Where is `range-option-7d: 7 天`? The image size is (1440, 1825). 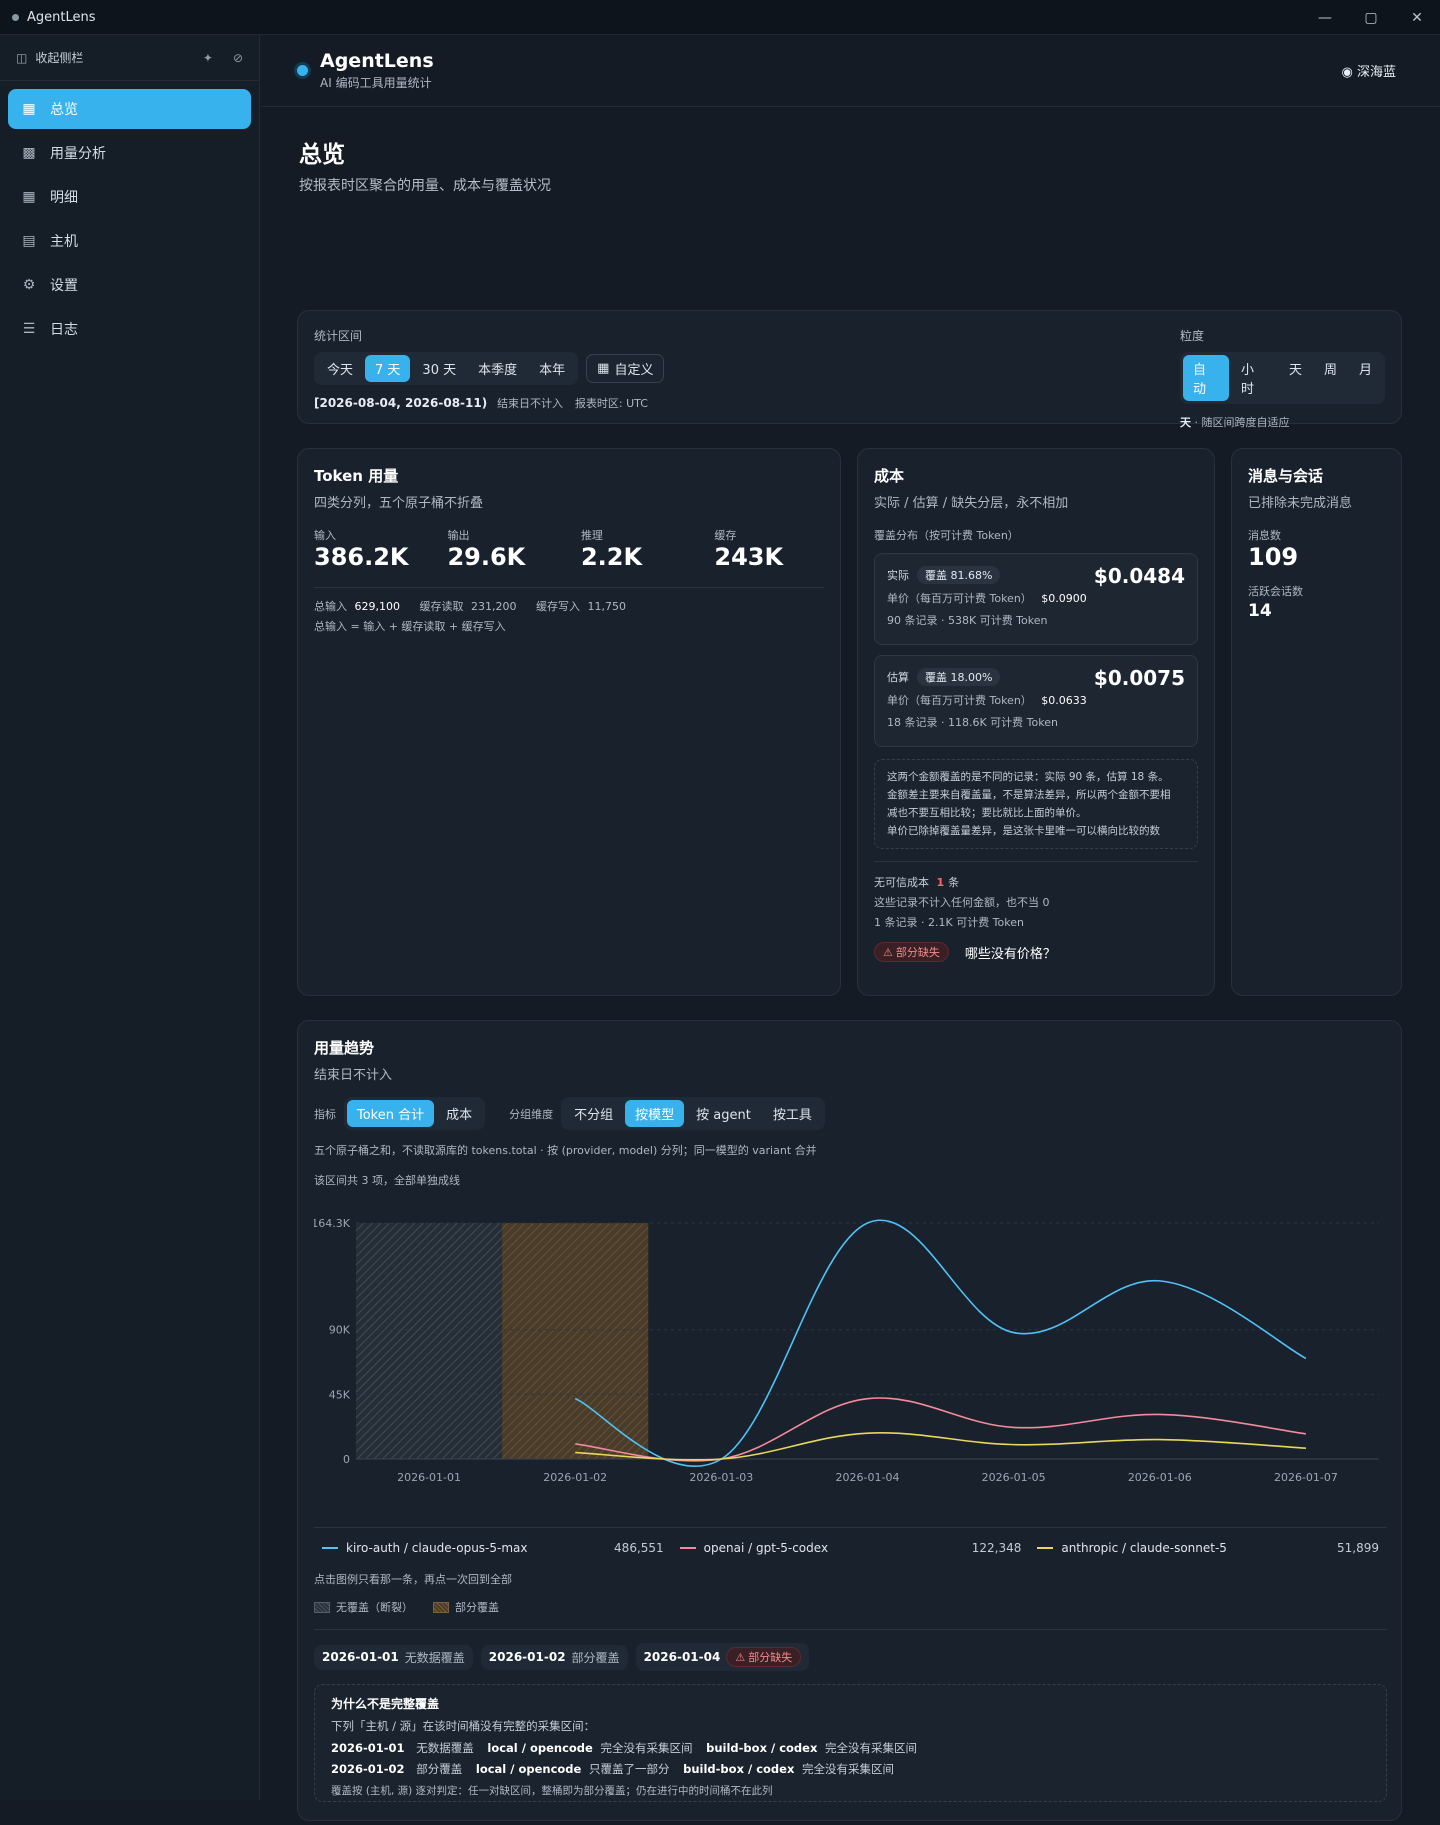 range-option-7d: 7 天 is located at coordinates (388, 368).